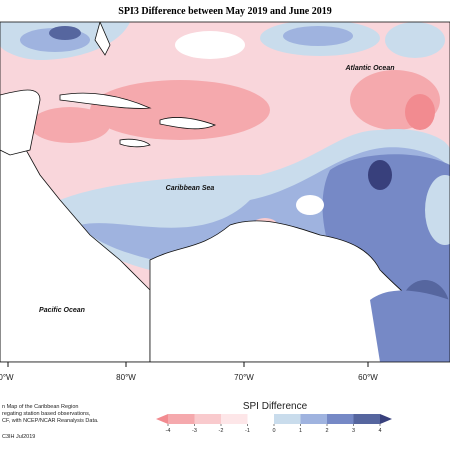 The image size is (450, 450). I want to click on footnote-line: regating station based observations,, so click(46, 414).